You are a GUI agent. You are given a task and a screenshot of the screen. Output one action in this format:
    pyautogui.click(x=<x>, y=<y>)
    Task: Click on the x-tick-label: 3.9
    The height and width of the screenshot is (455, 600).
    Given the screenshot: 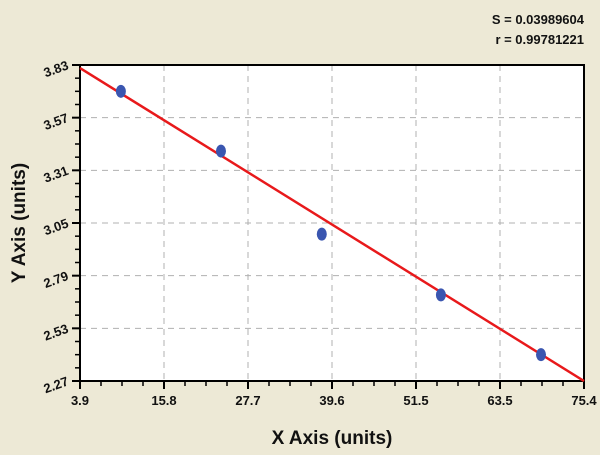 What is the action you would take?
    pyautogui.click(x=80, y=400)
    